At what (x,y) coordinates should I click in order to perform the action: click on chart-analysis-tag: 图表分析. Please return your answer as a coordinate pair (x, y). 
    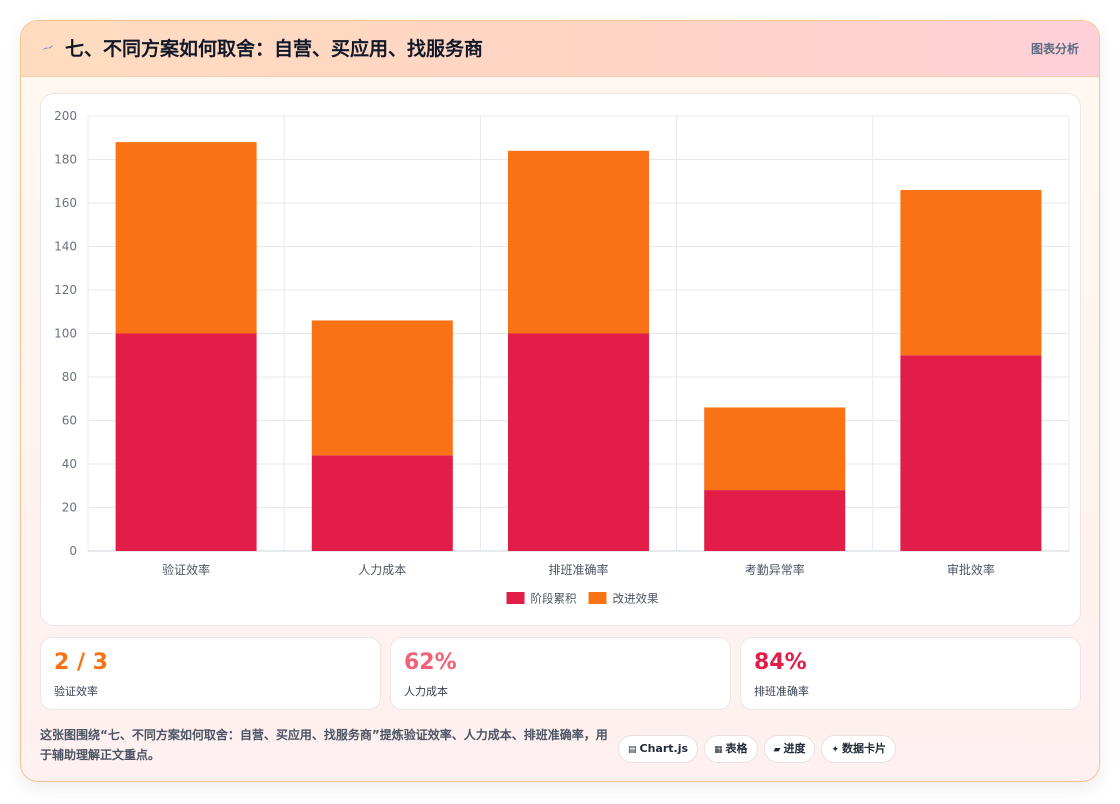
    Looking at the image, I should click on (1054, 49).